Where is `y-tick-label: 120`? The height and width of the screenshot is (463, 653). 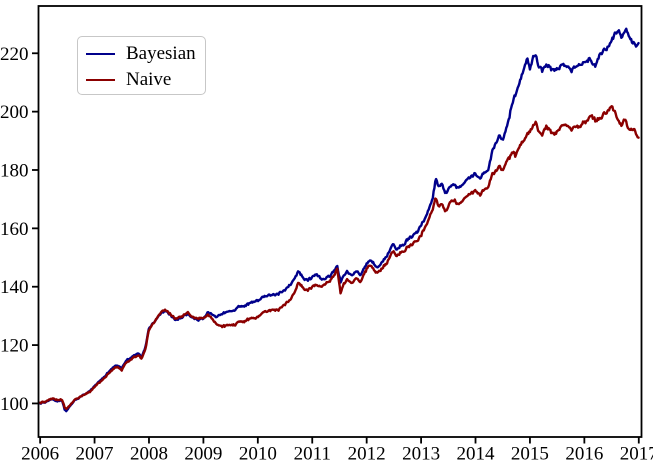
y-tick-label: 120 is located at coordinates (14, 346).